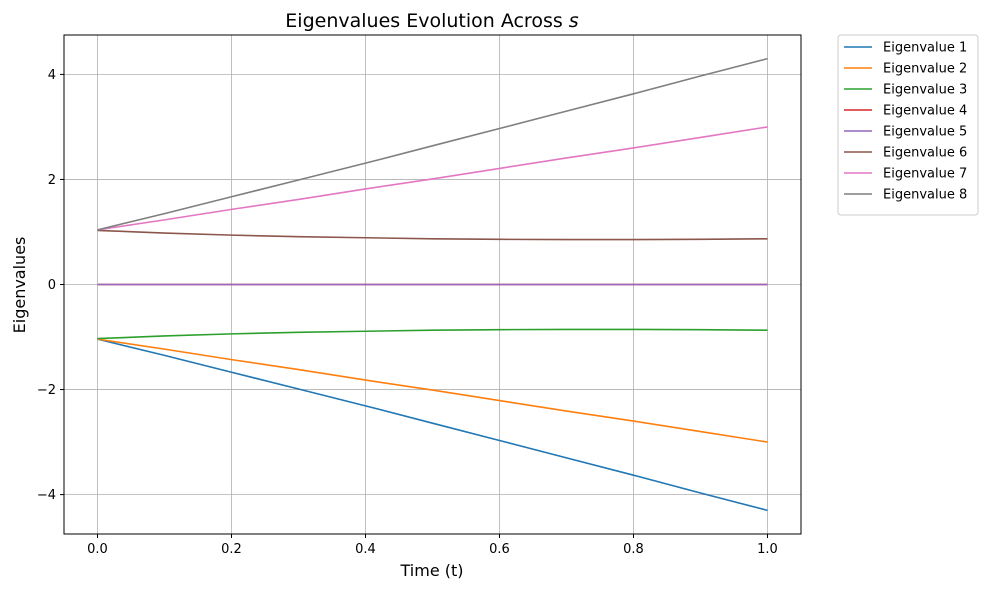 The height and width of the screenshot is (590, 988). I want to click on legend-label: Eigenvalue 3, so click(925, 90).